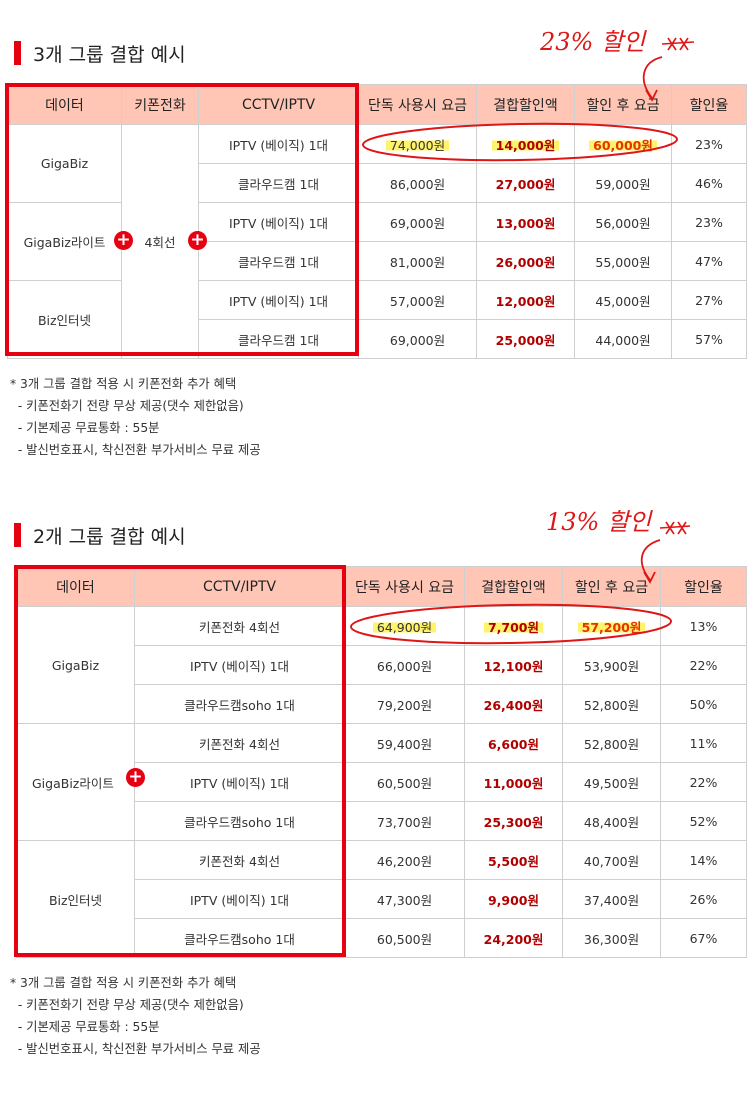 This screenshot has width=750, height=1115. What do you see at coordinates (417, 300) in the screenshot?
I see `standalone-cell: 57,000원` at bounding box center [417, 300].